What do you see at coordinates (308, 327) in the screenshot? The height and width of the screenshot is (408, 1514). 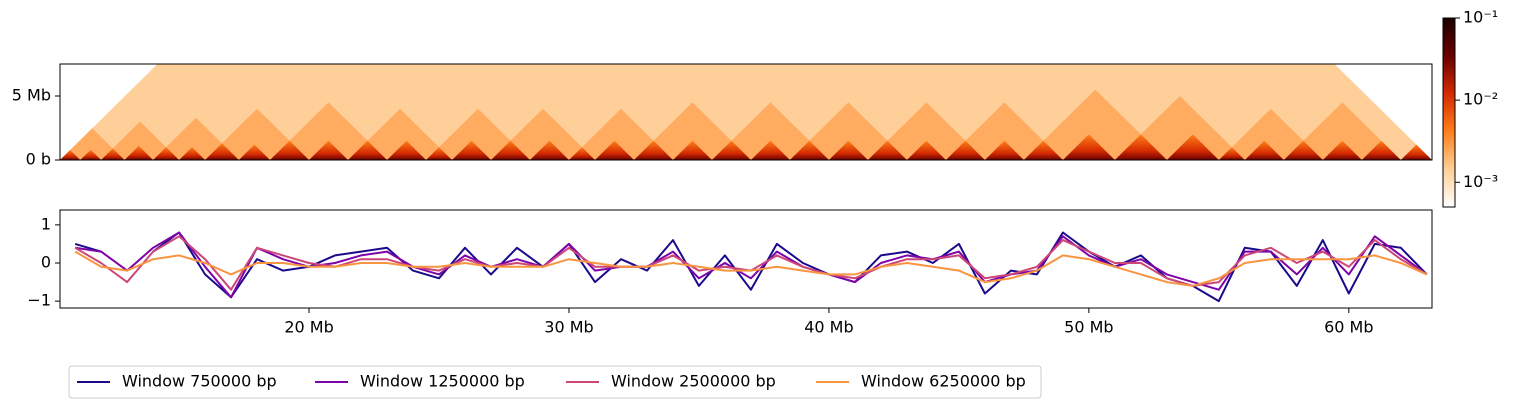 I see `x-tick-label: 20 Mb` at bounding box center [308, 327].